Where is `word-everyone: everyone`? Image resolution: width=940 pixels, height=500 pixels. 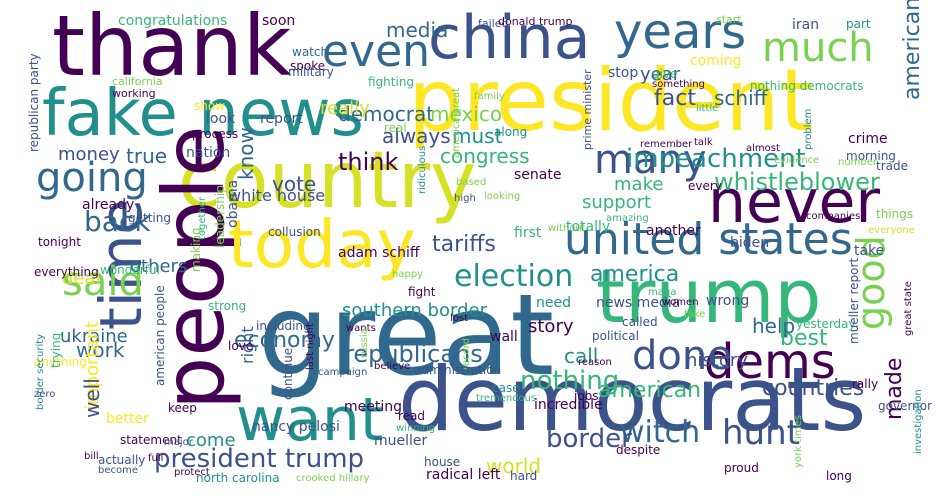 word-everyone: everyone is located at coordinates (891, 230).